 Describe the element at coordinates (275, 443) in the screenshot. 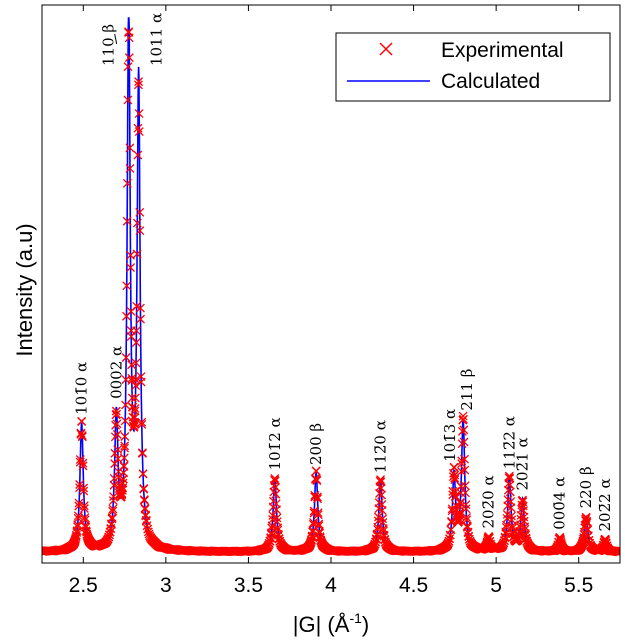

I see `peak-label: 101̄2 α` at that location.